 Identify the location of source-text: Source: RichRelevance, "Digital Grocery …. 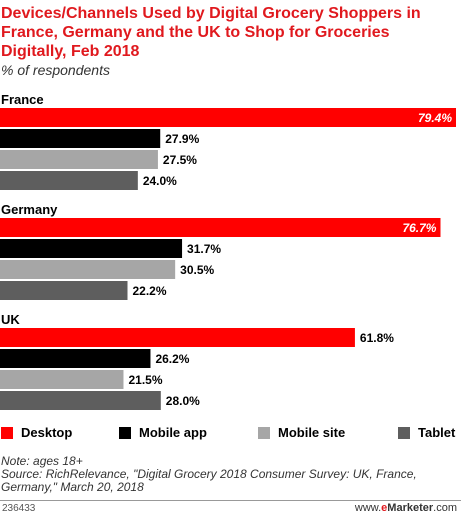
(209, 480).